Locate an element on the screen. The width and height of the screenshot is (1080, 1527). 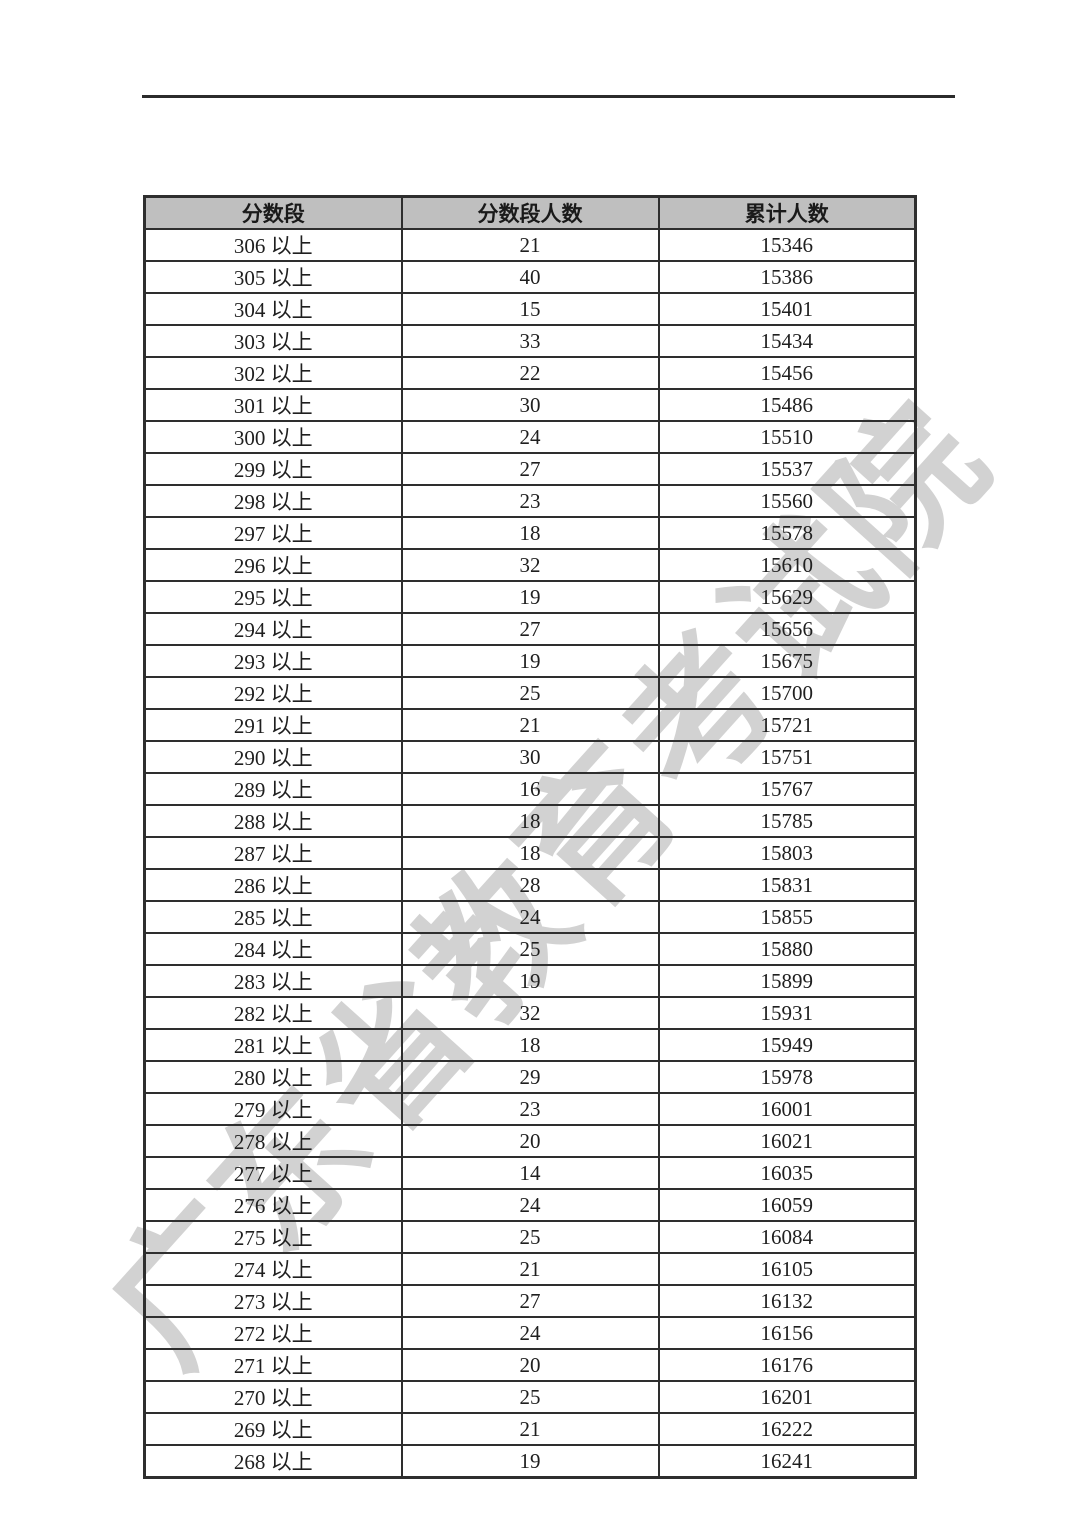
cell-score-band: 282 以上 is located at coordinates (273, 1013).